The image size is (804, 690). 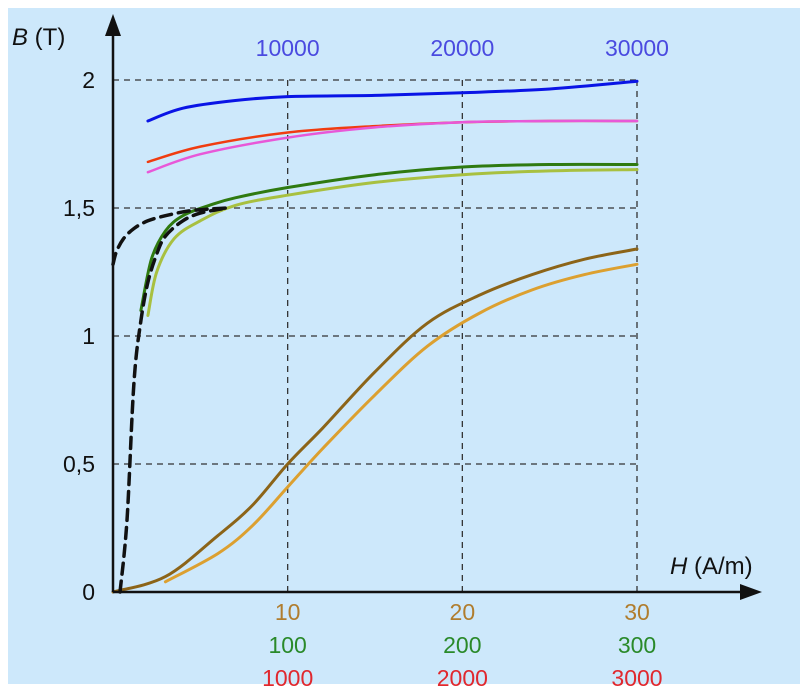 I want to click on x-tick-label-row-3: 2000, so click(x=462, y=677).